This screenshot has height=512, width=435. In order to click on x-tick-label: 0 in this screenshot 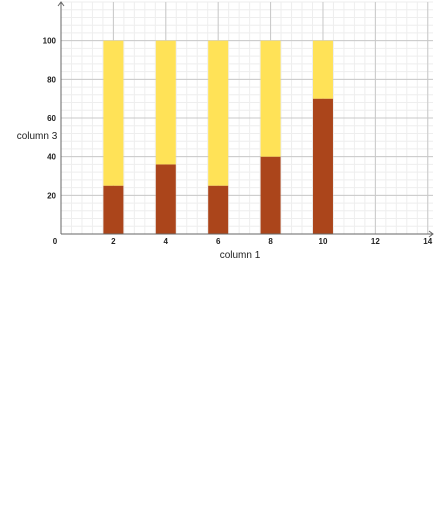, I will do `click(55, 241)`.